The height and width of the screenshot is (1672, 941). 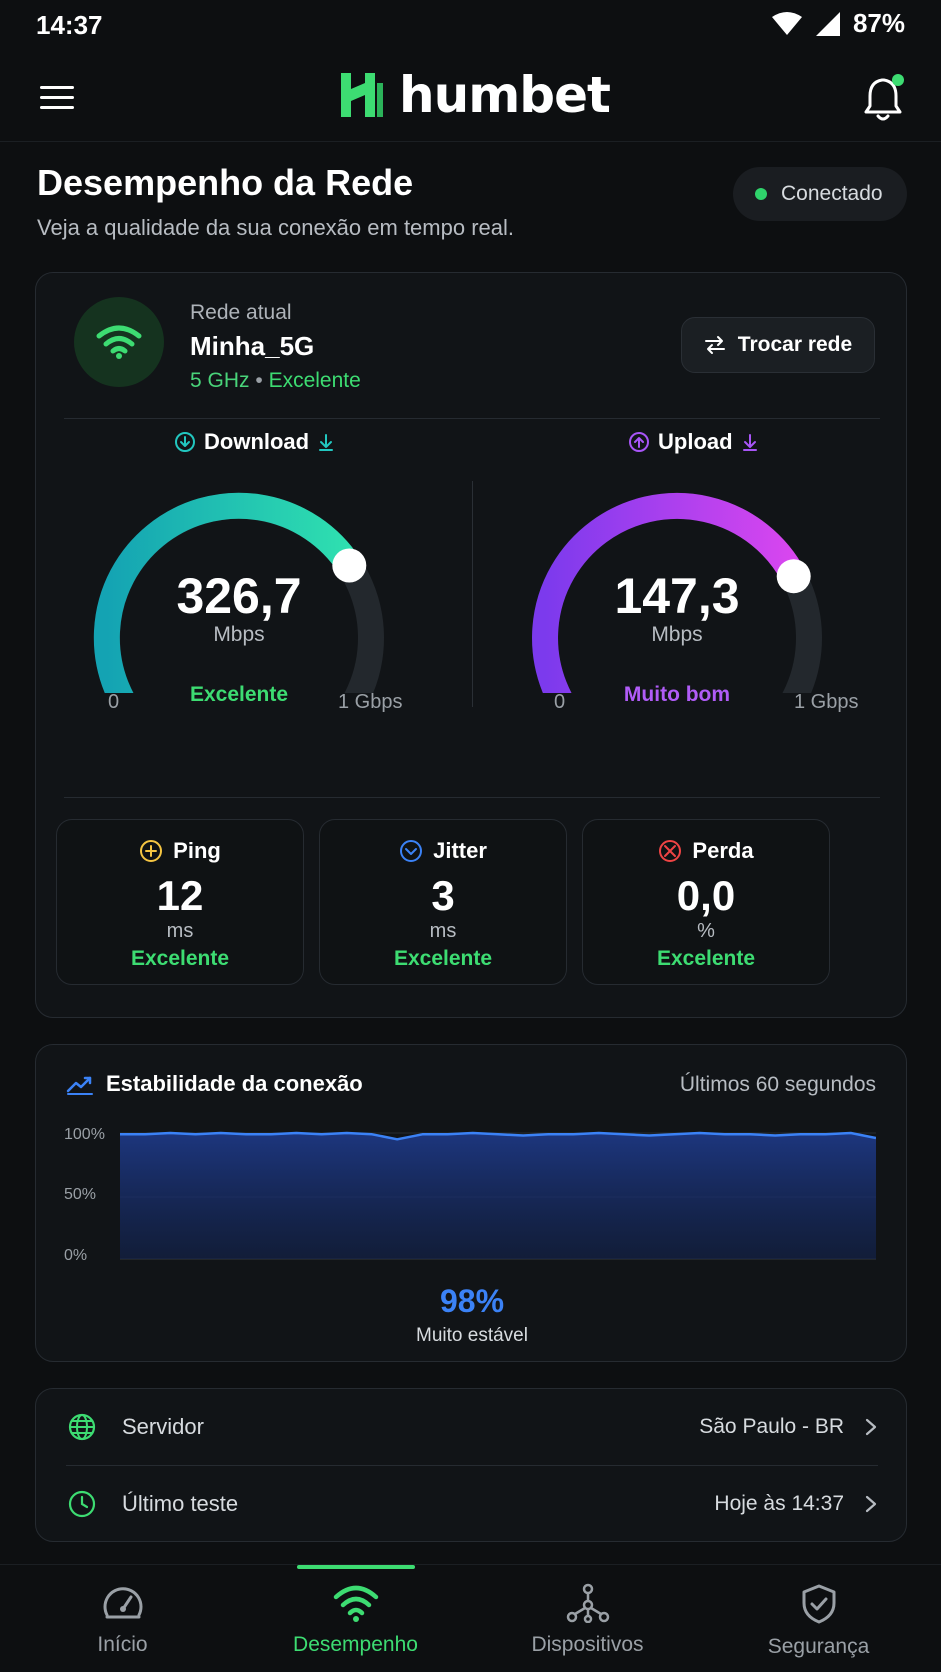 I want to click on notifications-button, so click(x=885, y=97).